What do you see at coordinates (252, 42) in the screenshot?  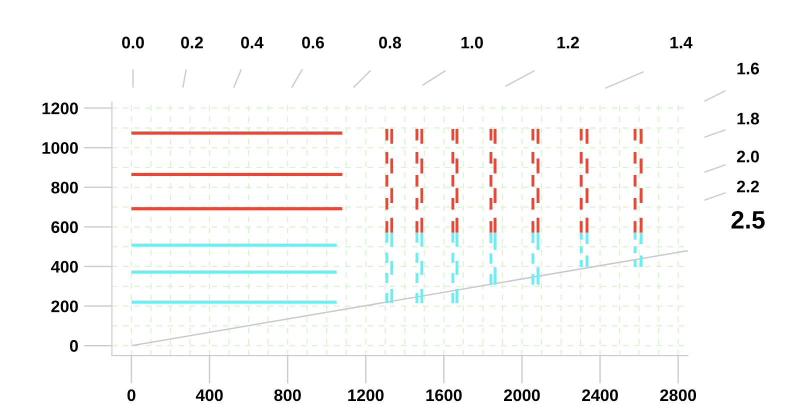 I see `text: 0.4` at bounding box center [252, 42].